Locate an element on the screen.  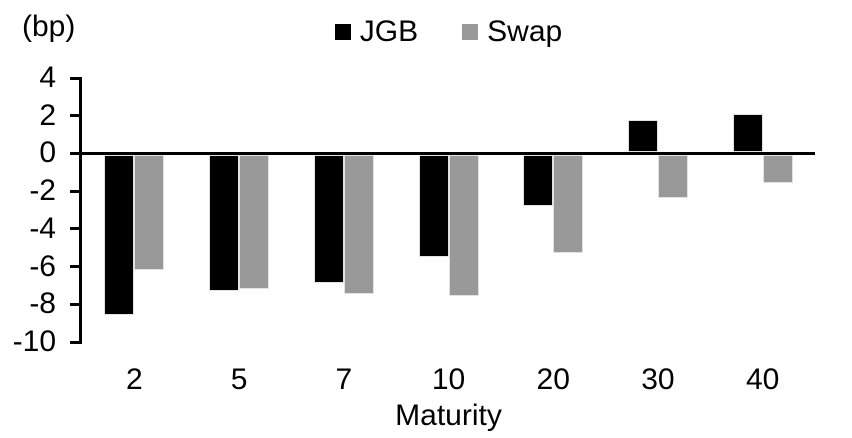
y-axis-tick-label: -6 is located at coordinates (42, 266).